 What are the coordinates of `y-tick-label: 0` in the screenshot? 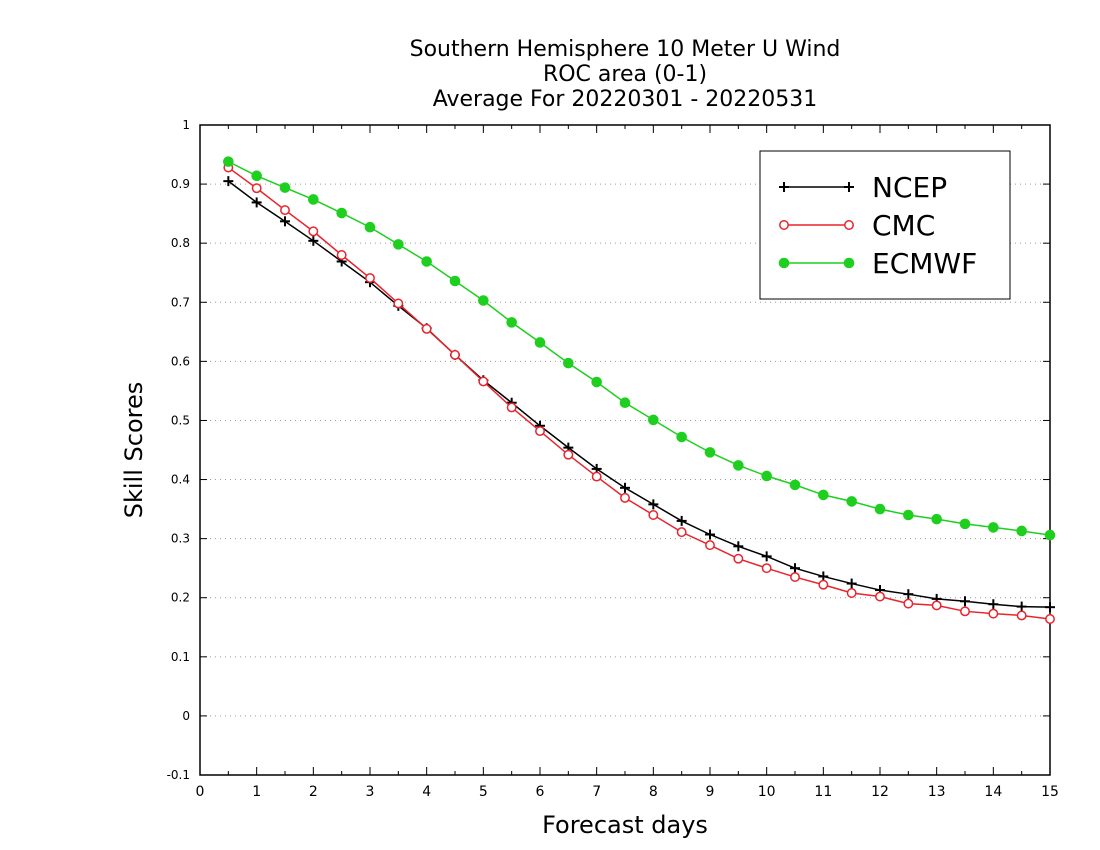 It's located at (186, 716).